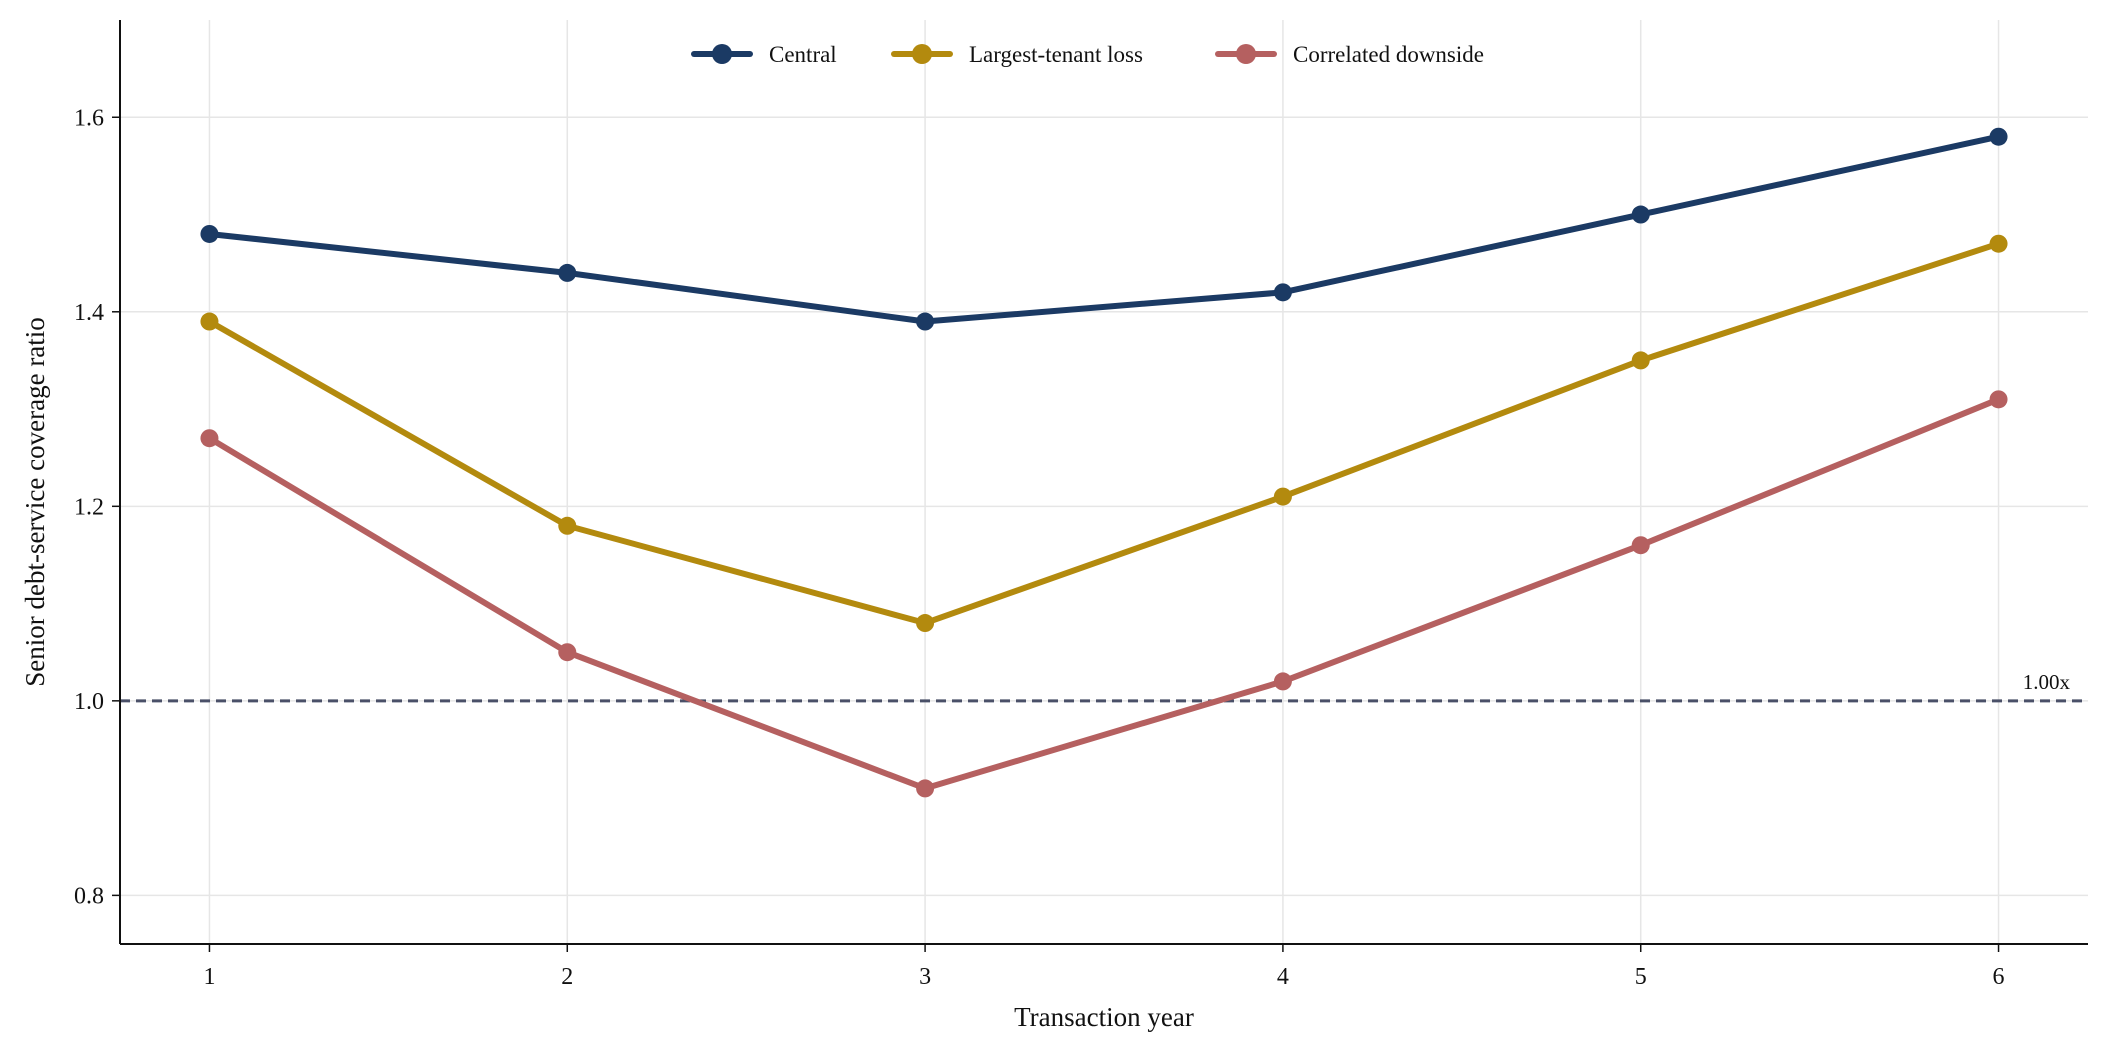 This screenshot has height=1055, width=2110. What do you see at coordinates (1388, 54) in the screenshot?
I see `legend-label: Correlated downside` at bounding box center [1388, 54].